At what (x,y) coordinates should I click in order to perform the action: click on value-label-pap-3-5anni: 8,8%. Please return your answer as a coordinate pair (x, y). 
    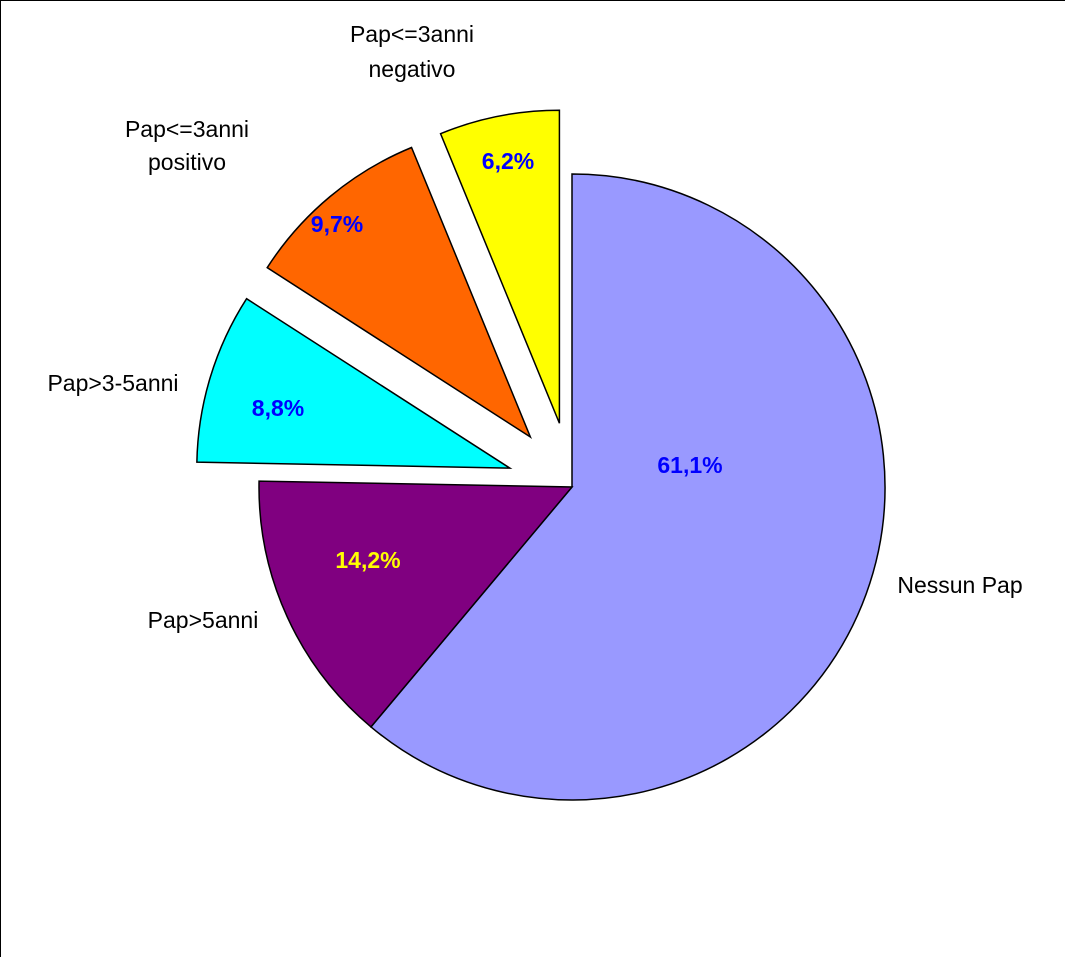
    Looking at the image, I should click on (278, 408).